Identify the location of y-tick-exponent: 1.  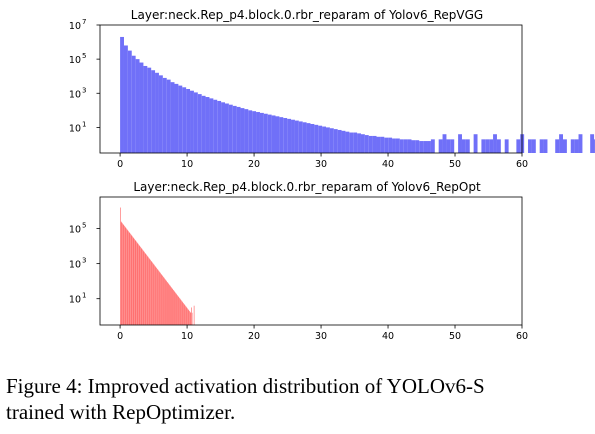
(84, 124).